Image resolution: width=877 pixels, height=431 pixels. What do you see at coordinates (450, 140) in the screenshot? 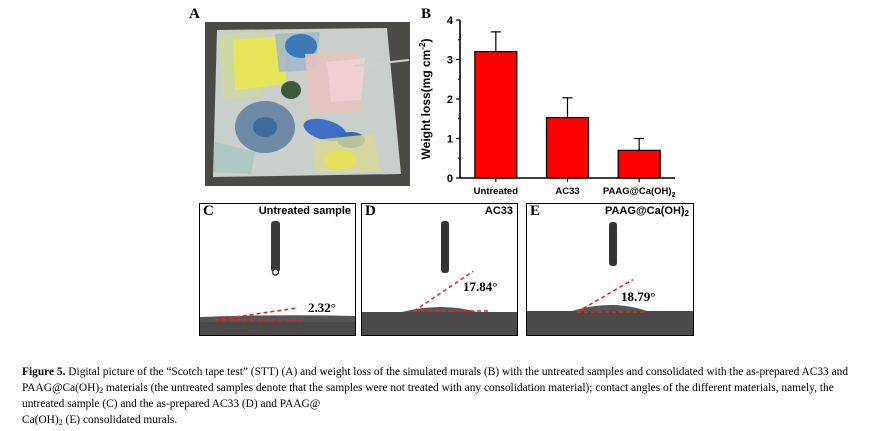
I see `y-tick-label: 1` at bounding box center [450, 140].